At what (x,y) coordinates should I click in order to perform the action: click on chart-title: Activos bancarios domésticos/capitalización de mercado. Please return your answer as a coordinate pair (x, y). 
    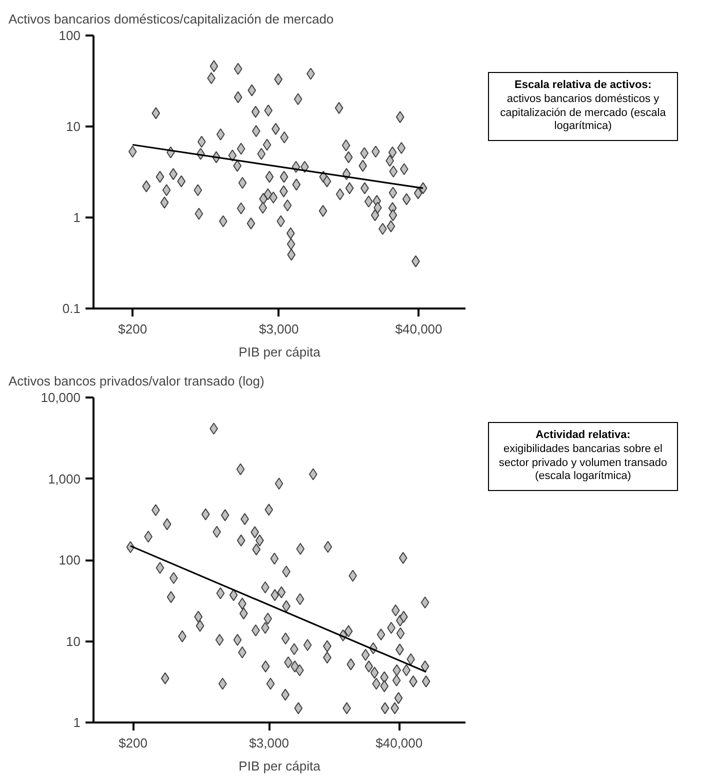
    Looking at the image, I should click on (171, 19).